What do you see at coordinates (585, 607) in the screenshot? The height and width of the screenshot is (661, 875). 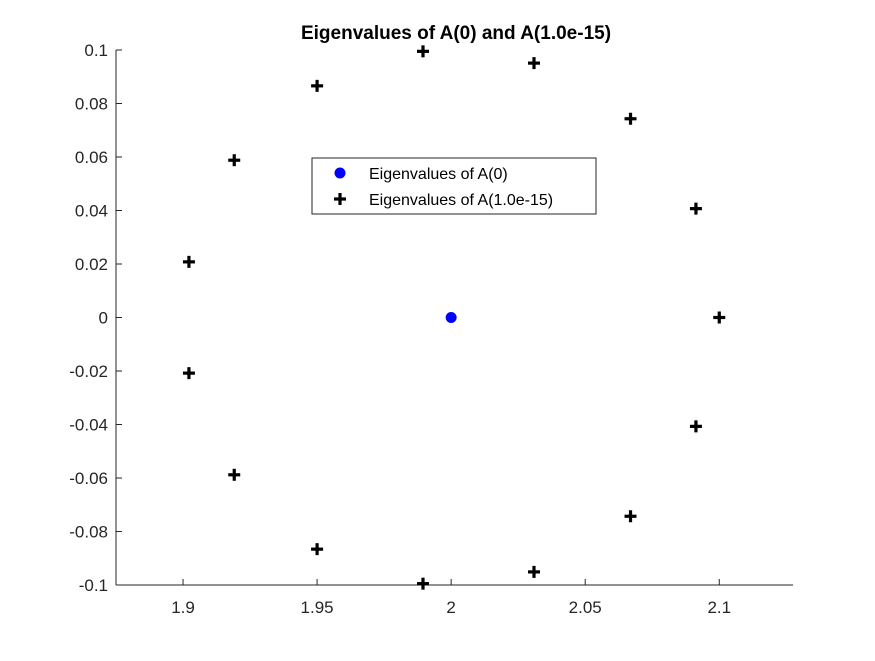 I see `x-tick-label: 2.05` at bounding box center [585, 607].